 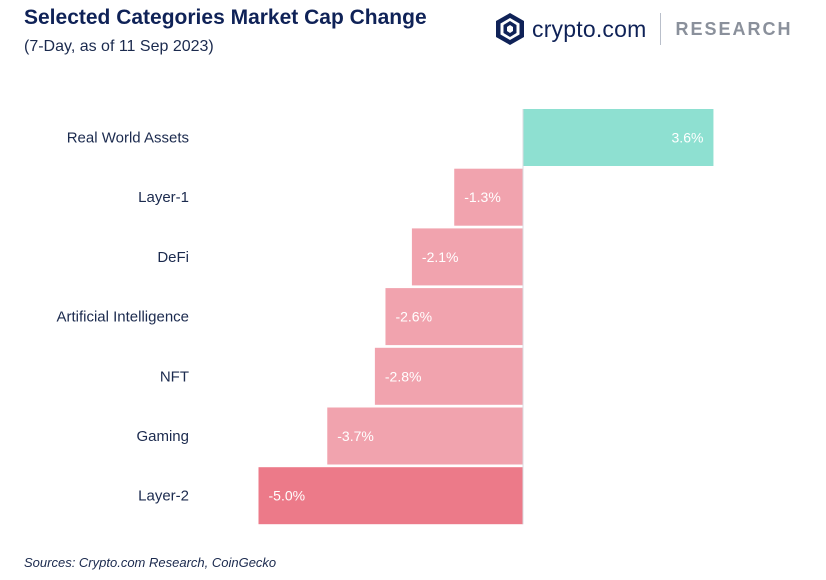 What do you see at coordinates (122, 317) in the screenshot?
I see `category-label: Artificial Intelligence` at bounding box center [122, 317].